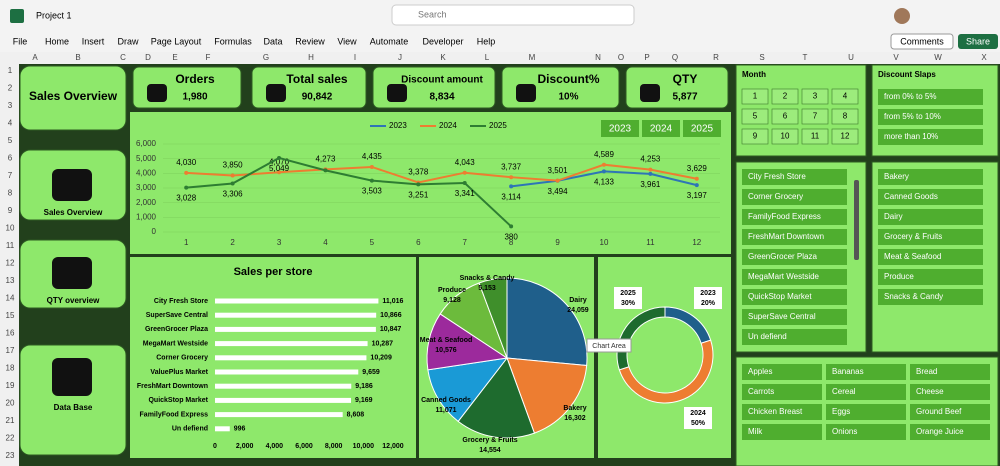 Image resolution: width=1000 pixels, height=466 pixels. I want to click on menu-item: Insert, so click(93, 41).